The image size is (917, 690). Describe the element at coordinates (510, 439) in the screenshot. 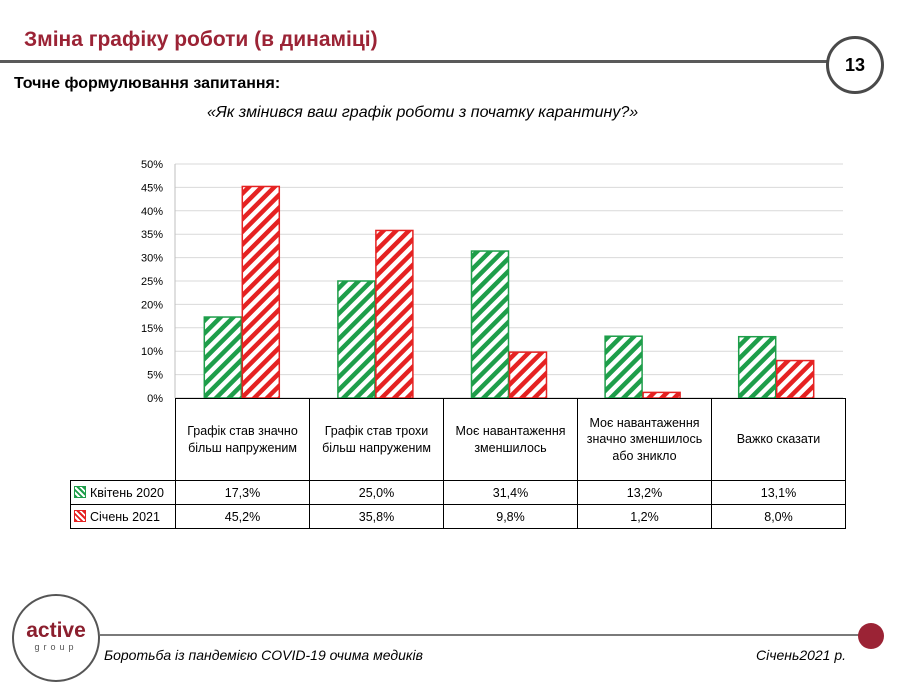

I see `category-cell: Моє навантаження зменшилось` at that location.